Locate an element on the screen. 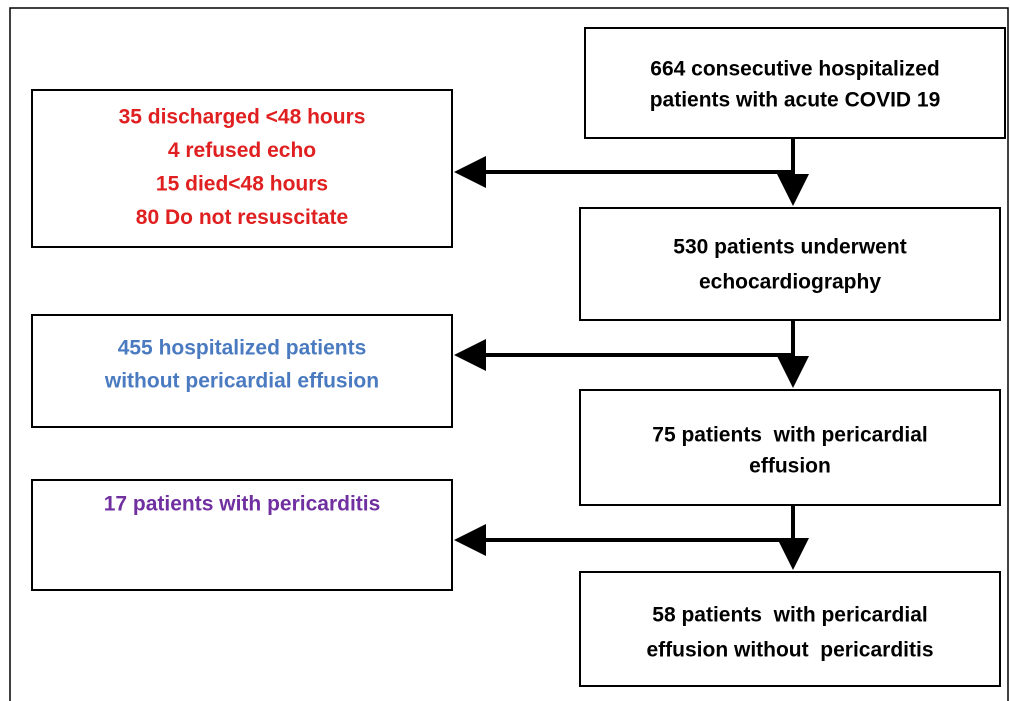 Image resolution: width=1010 pixels, height=701 pixels. box-text: 35 discharged <48 hours is located at coordinates (242, 117).